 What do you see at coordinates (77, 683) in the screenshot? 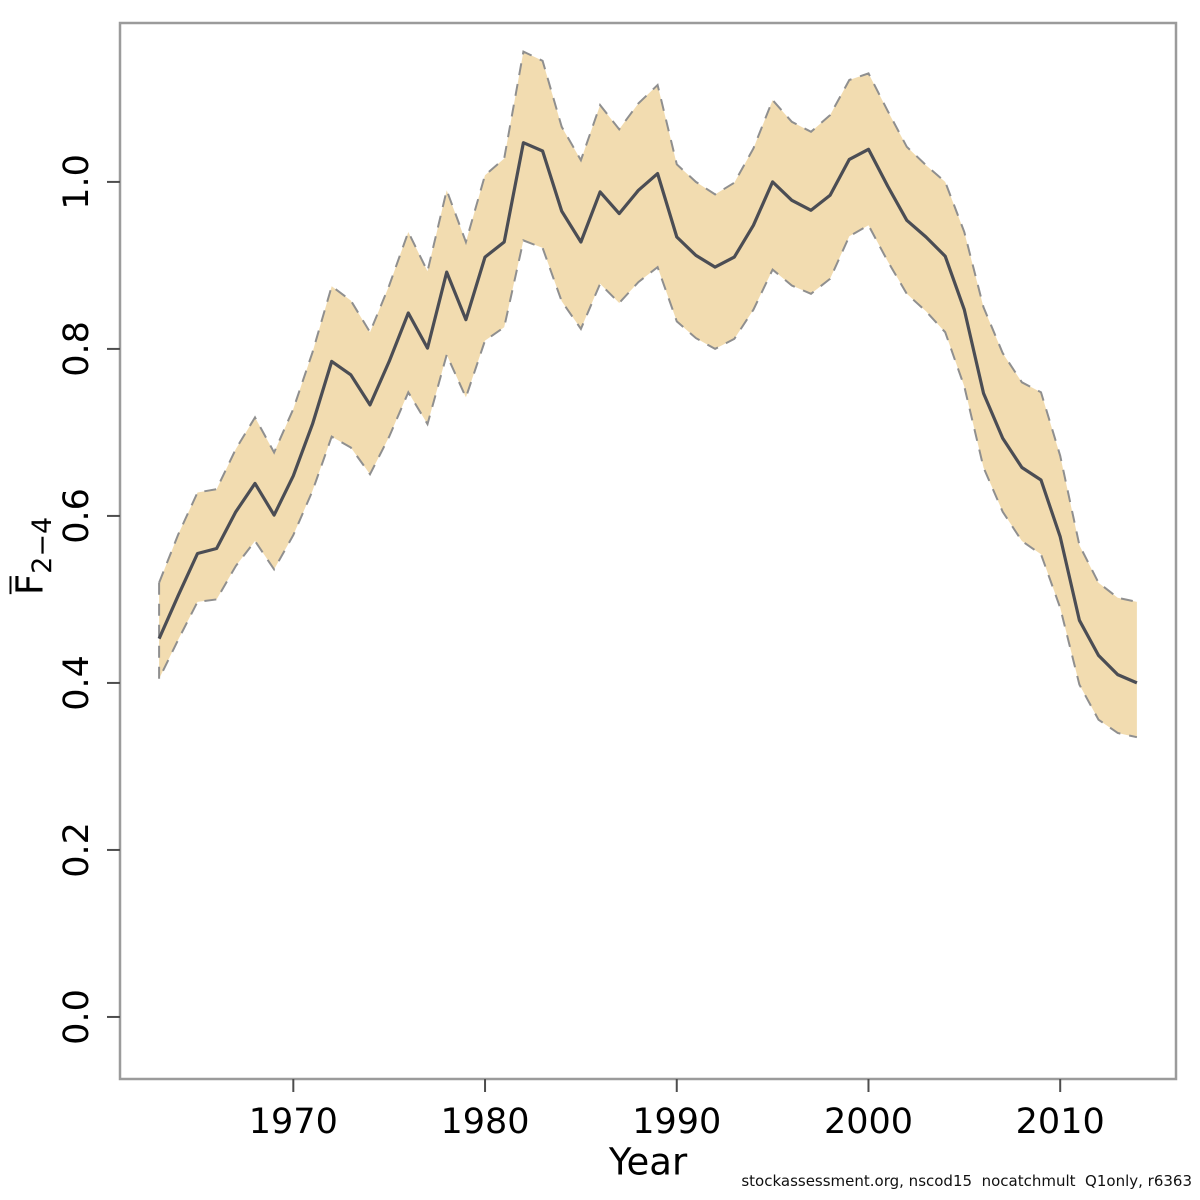
I see `y-axis-tick-label: 0.4` at bounding box center [77, 683].